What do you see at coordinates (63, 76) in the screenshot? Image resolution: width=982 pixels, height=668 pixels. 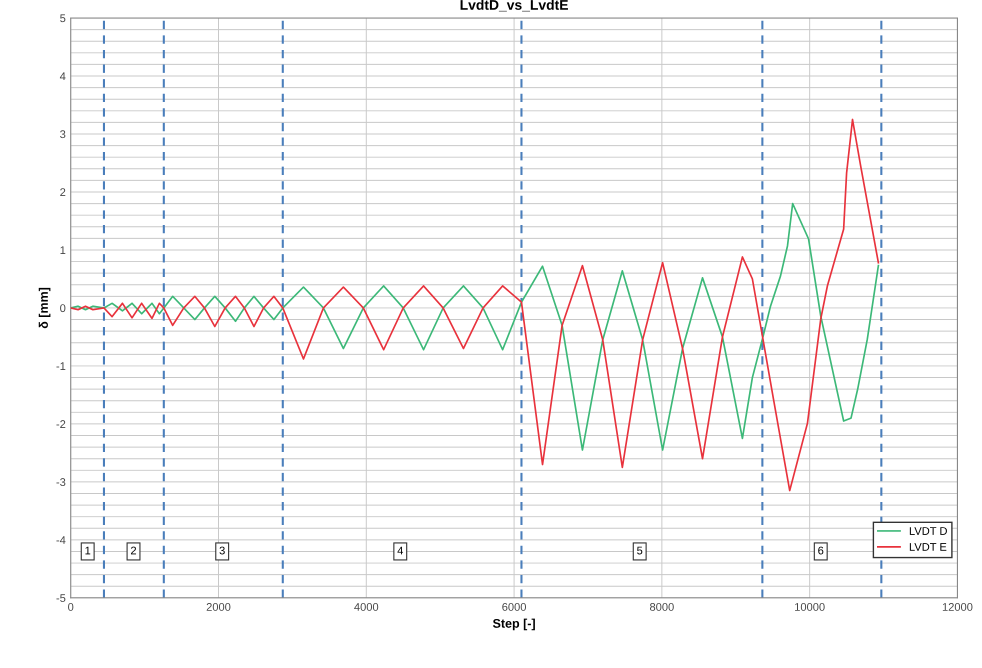 I see `y-tick-label: 4` at bounding box center [63, 76].